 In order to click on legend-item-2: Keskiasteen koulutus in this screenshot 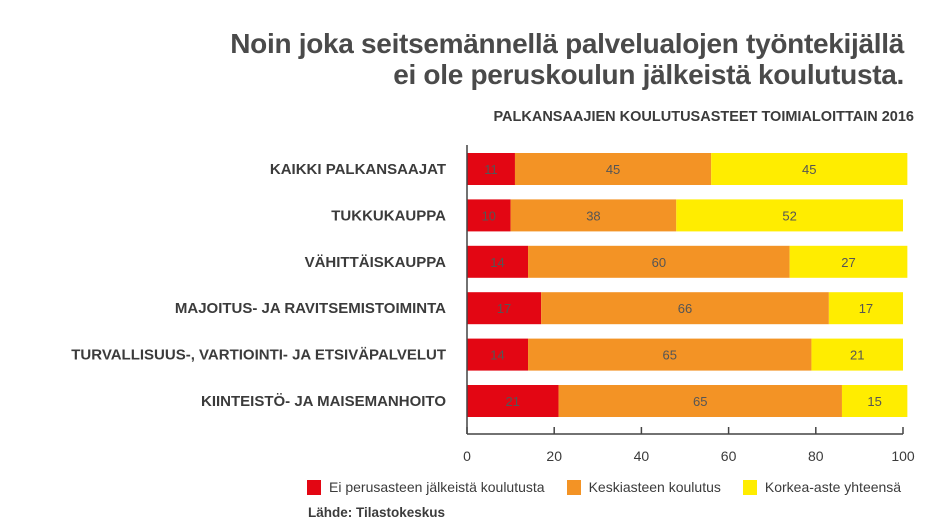, I will do `click(643, 487)`.